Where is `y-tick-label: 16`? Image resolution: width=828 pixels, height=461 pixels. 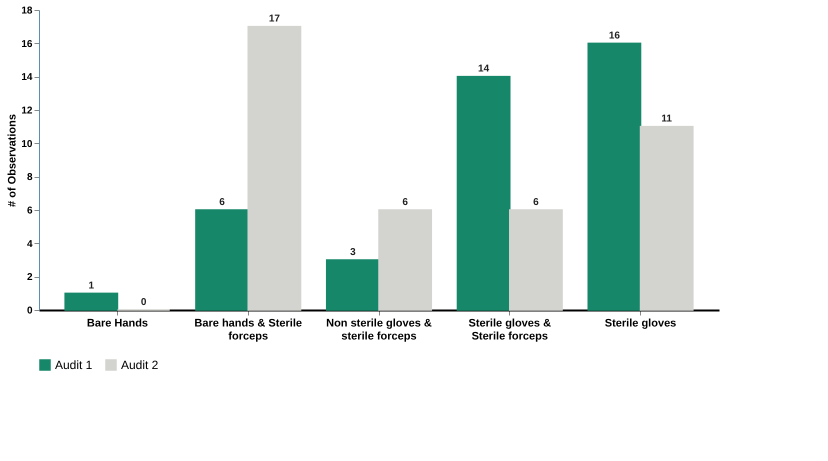 y-tick-label: 16 is located at coordinates (27, 44).